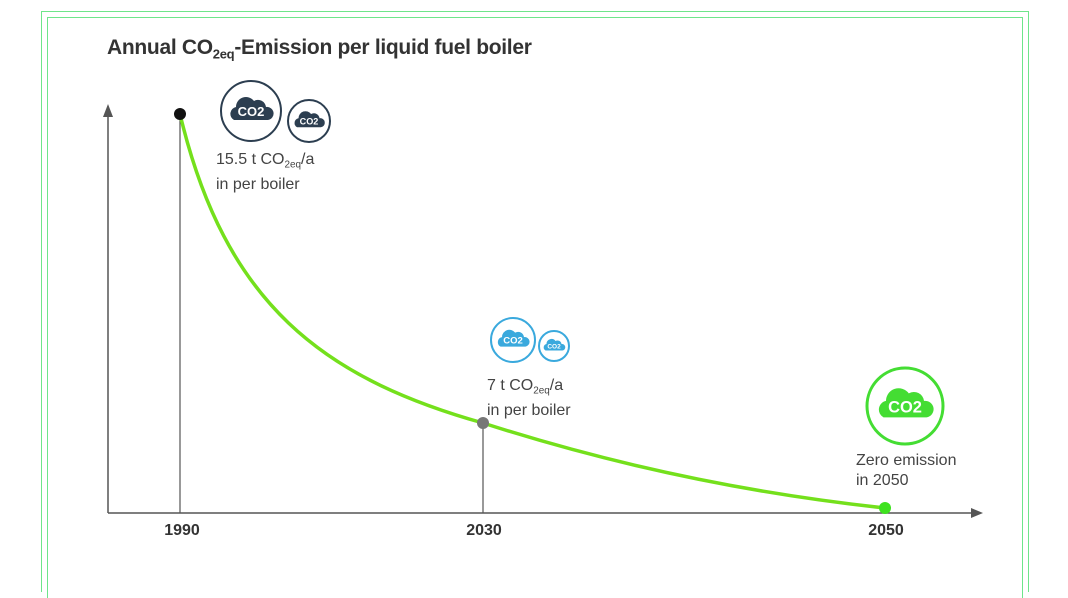  What do you see at coordinates (529, 398) in the screenshot?
I see `annotation-2030: 7 t CO2eq/a in per boiler` at bounding box center [529, 398].